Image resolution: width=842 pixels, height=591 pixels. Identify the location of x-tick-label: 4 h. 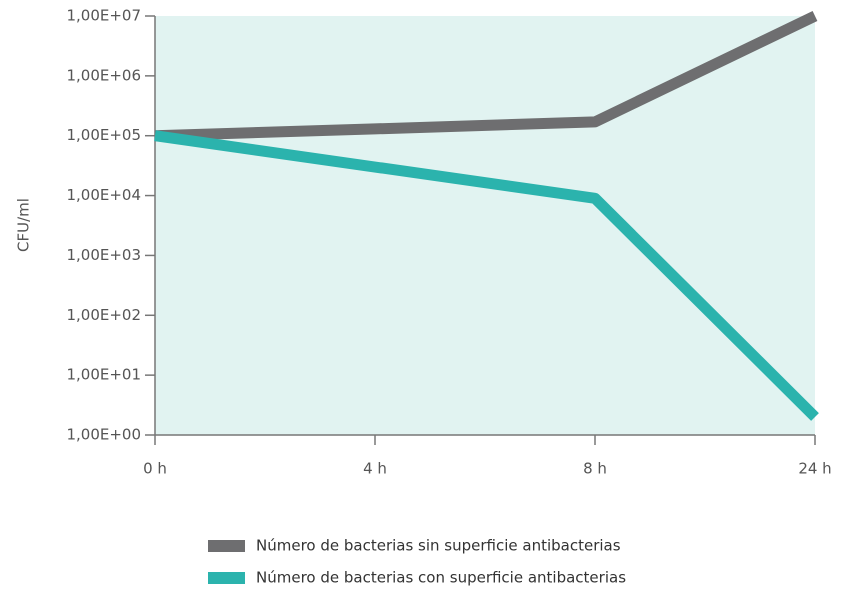
(375, 469).